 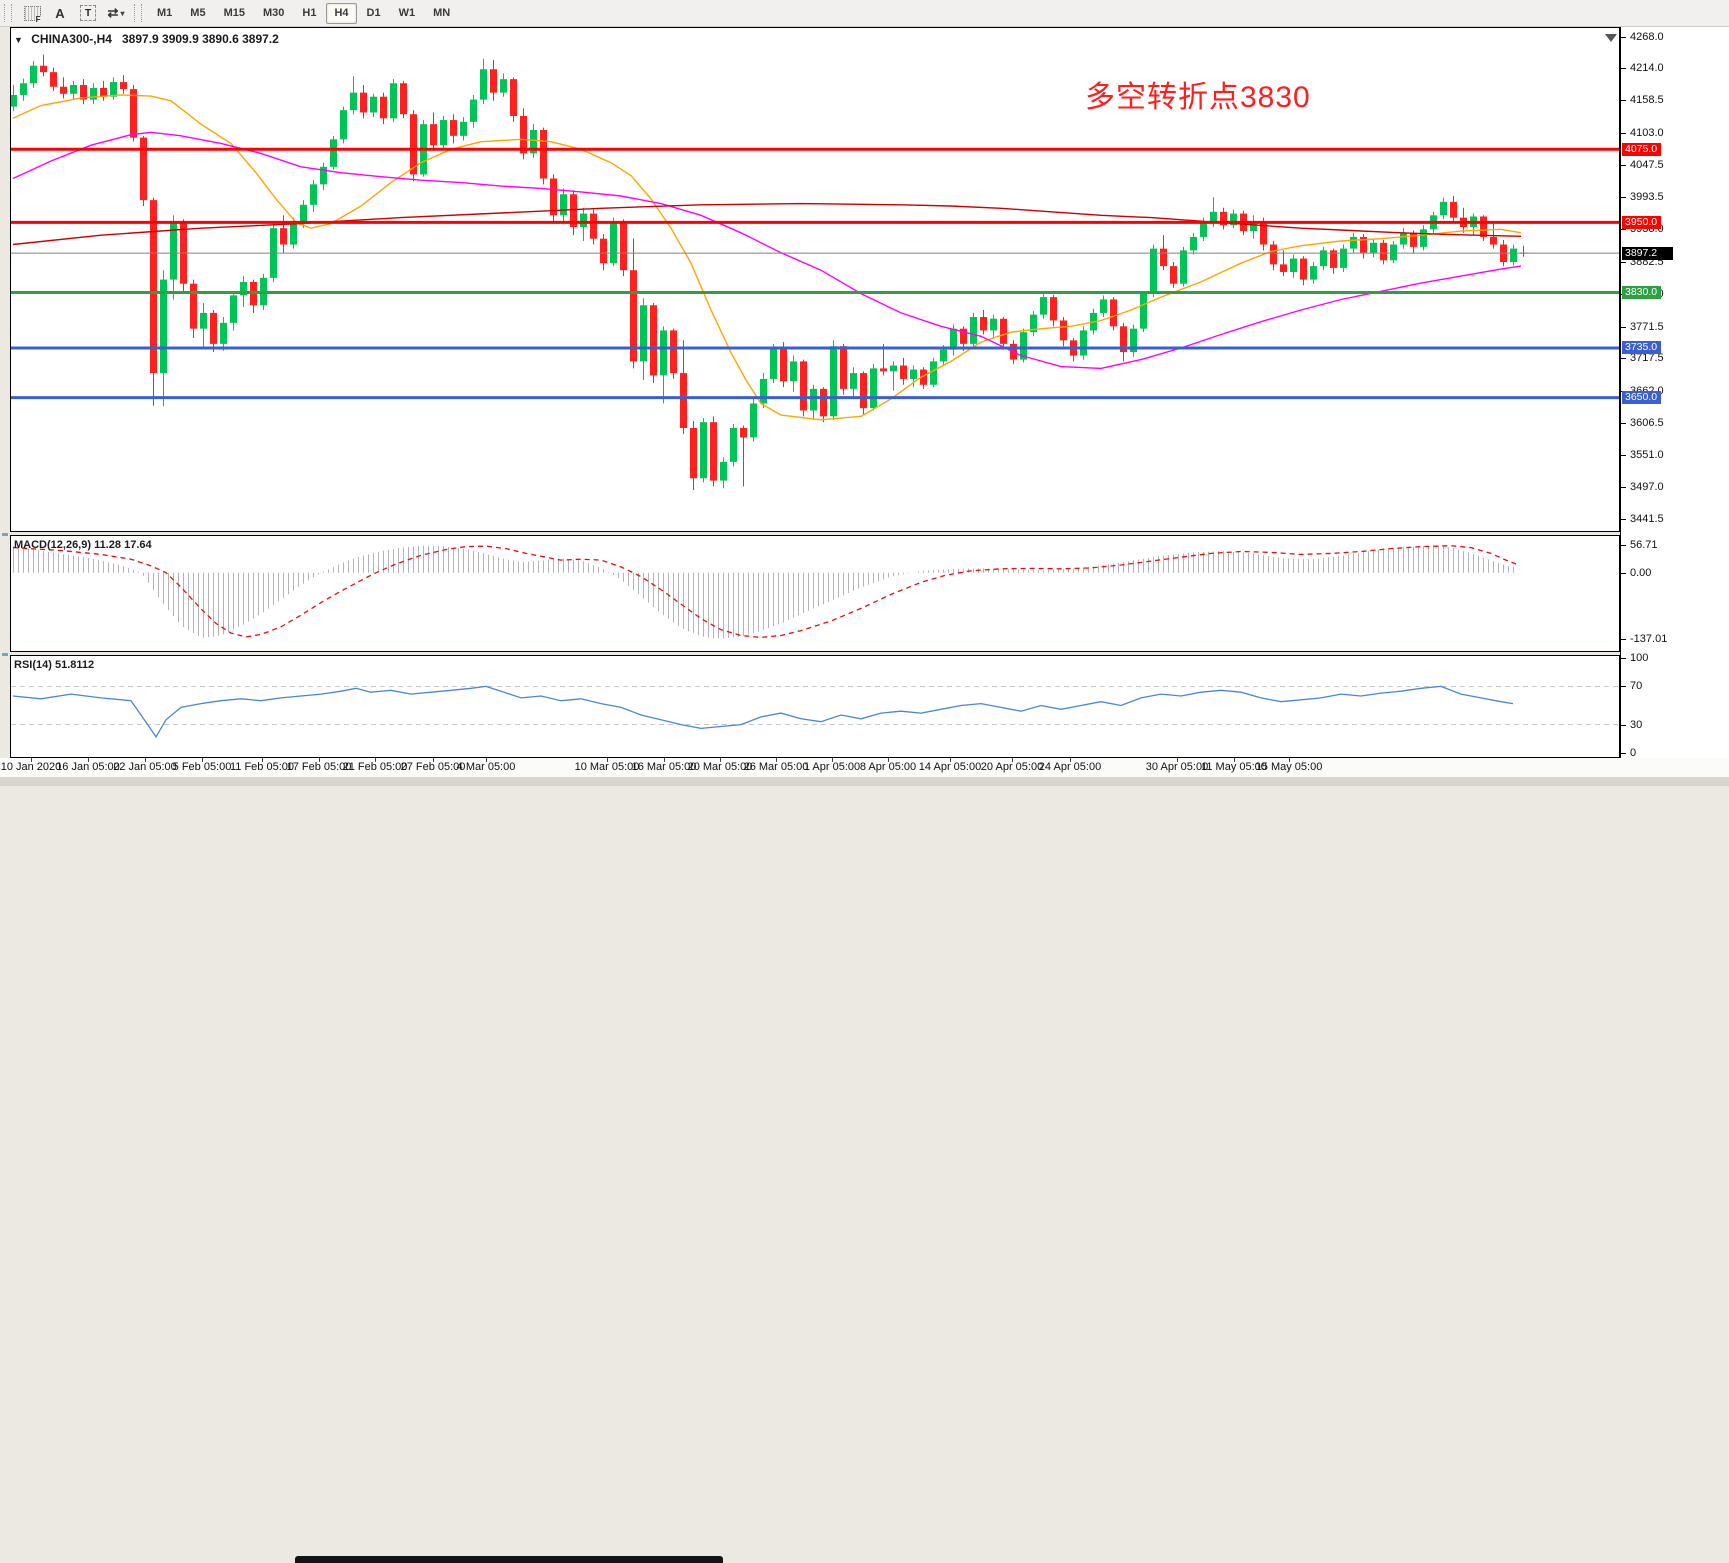 I want to click on macd-tick-label: 56.71, so click(x=1644, y=545).